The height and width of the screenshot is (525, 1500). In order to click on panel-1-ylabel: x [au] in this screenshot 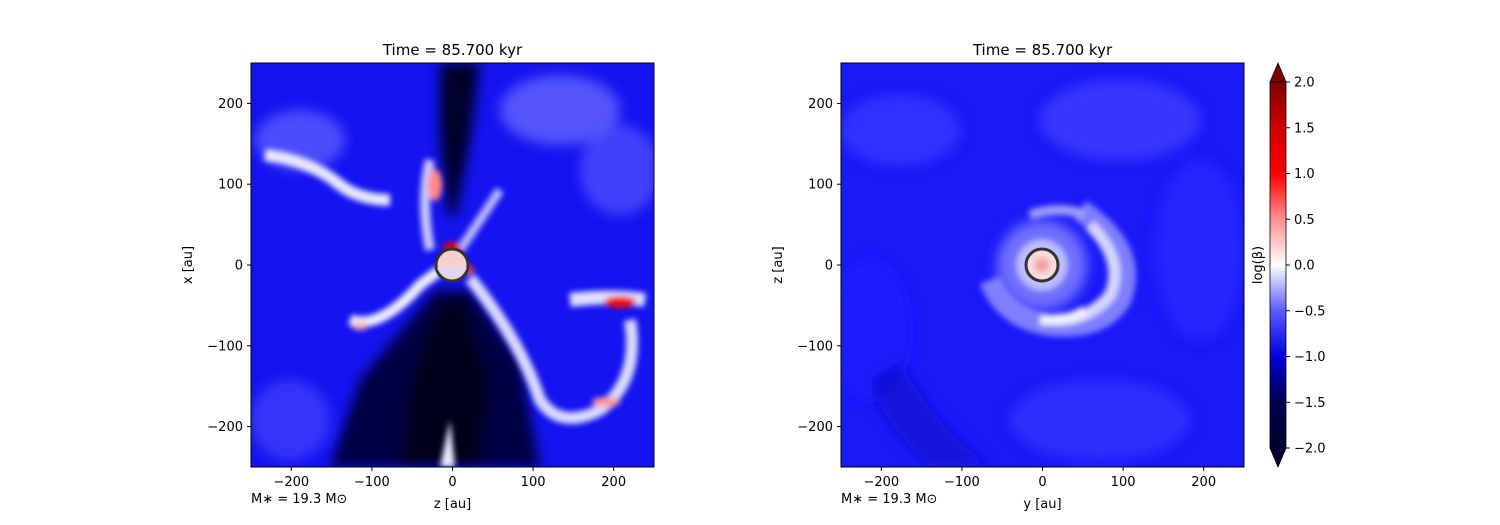, I will do `click(188, 265)`.